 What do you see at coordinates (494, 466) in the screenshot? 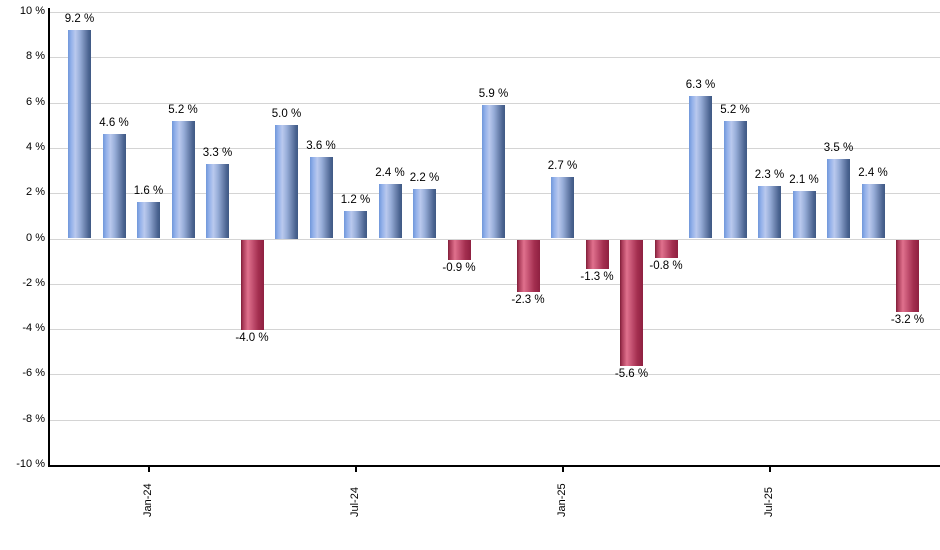
I see `x-axis-line` at bounding box center [494, 466].